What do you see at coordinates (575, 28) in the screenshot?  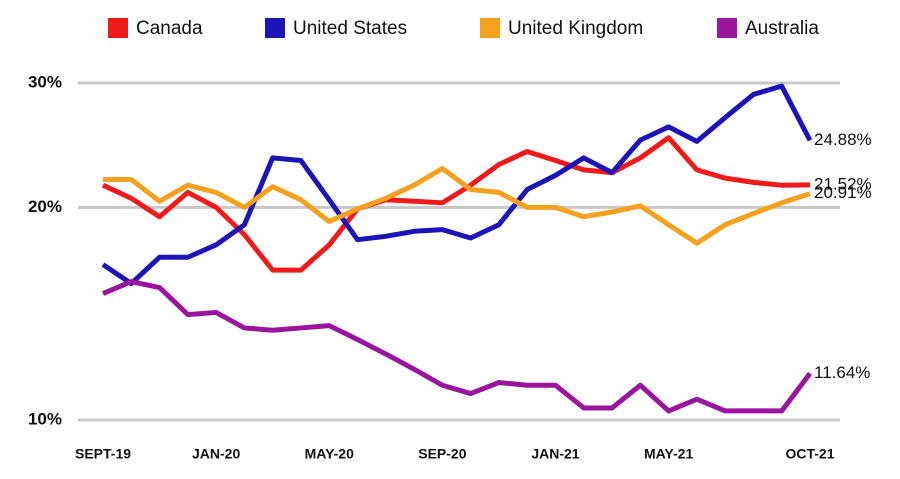 I see `legend-label: United Kingdom` at bounding box center [575, 28].